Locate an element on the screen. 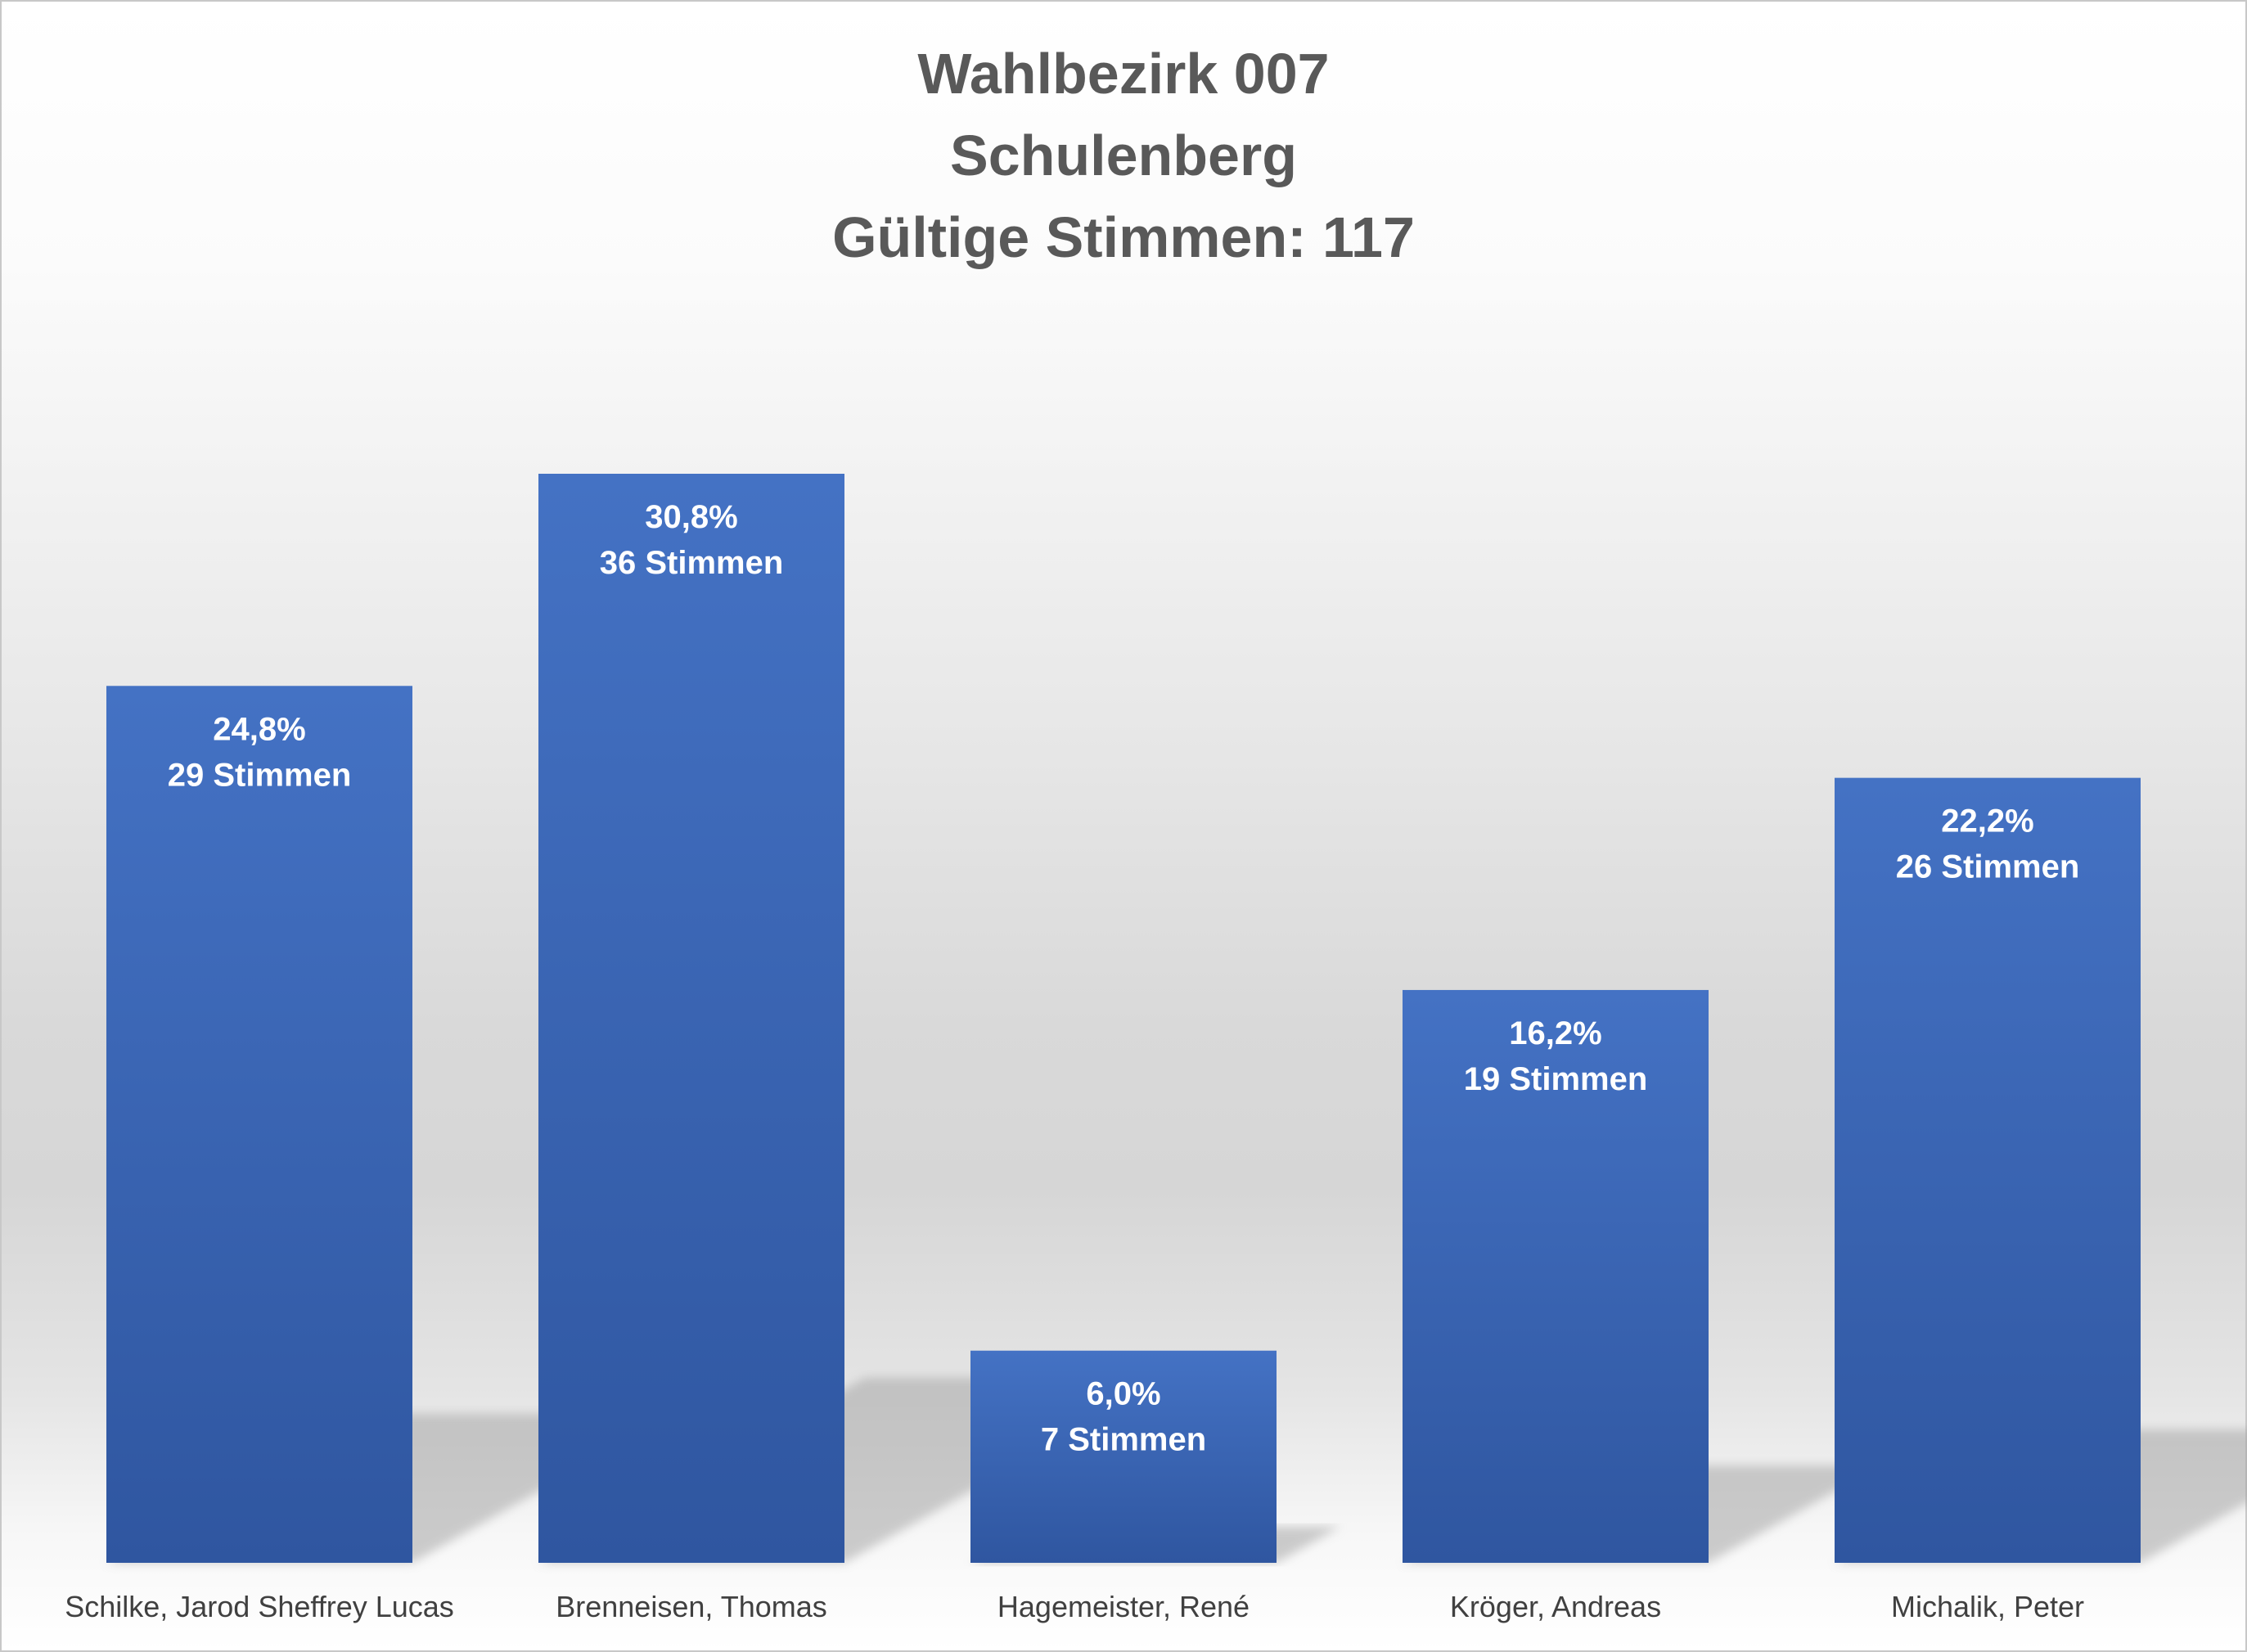 This screenshot has height=1652, width=2247. title-line-2: Schulenberg is located at coordinates (1123, 155).